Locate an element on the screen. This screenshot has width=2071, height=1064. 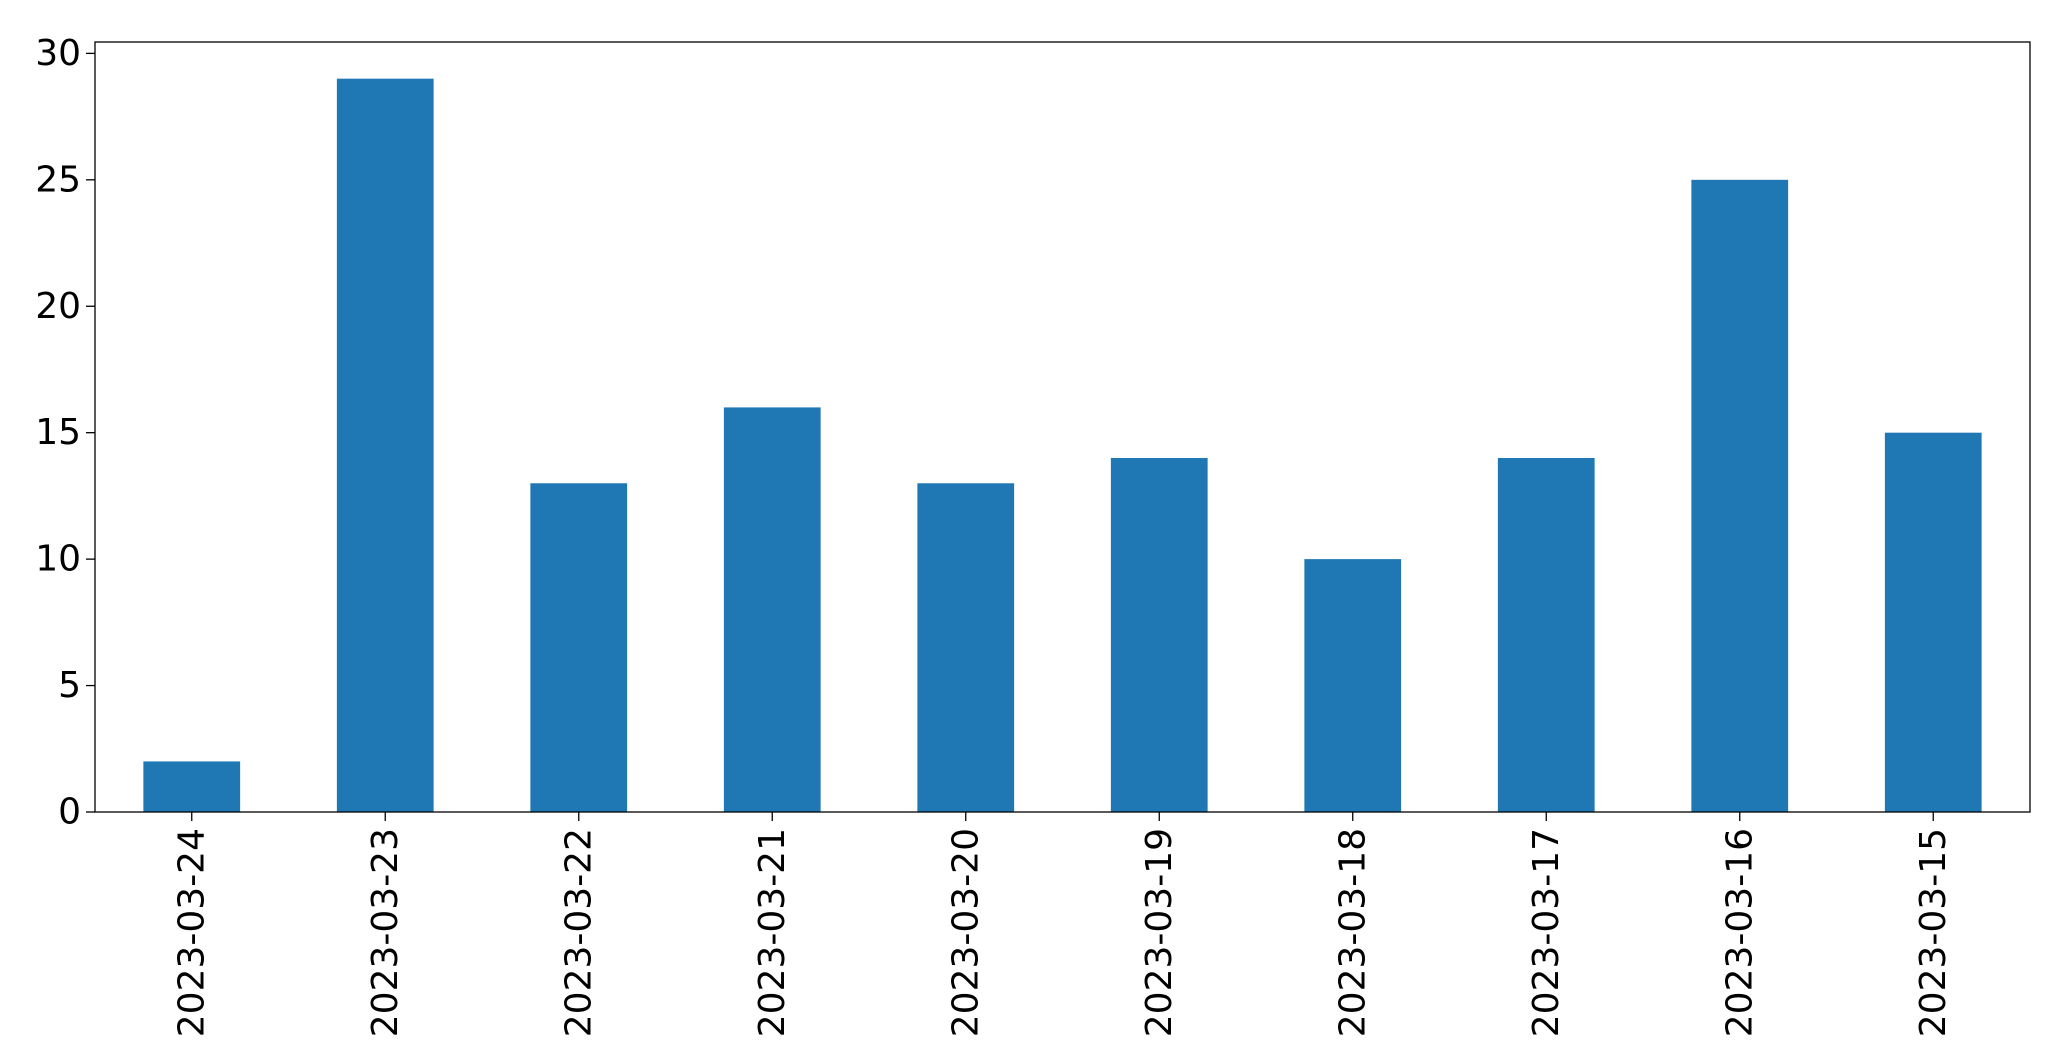
x-tick-label: 2023-03-19 is located at coordinates (1159, 932).